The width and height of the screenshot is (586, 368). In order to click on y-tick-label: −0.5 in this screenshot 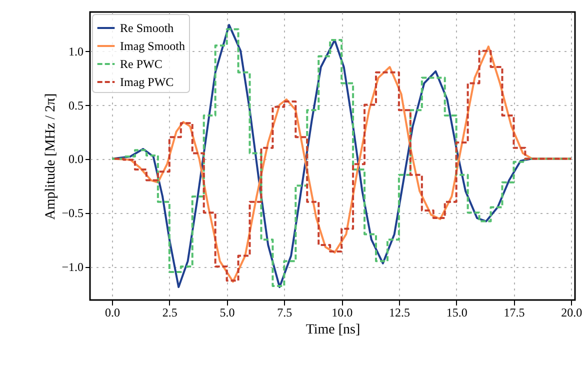, I will do `click(73, 213)`.